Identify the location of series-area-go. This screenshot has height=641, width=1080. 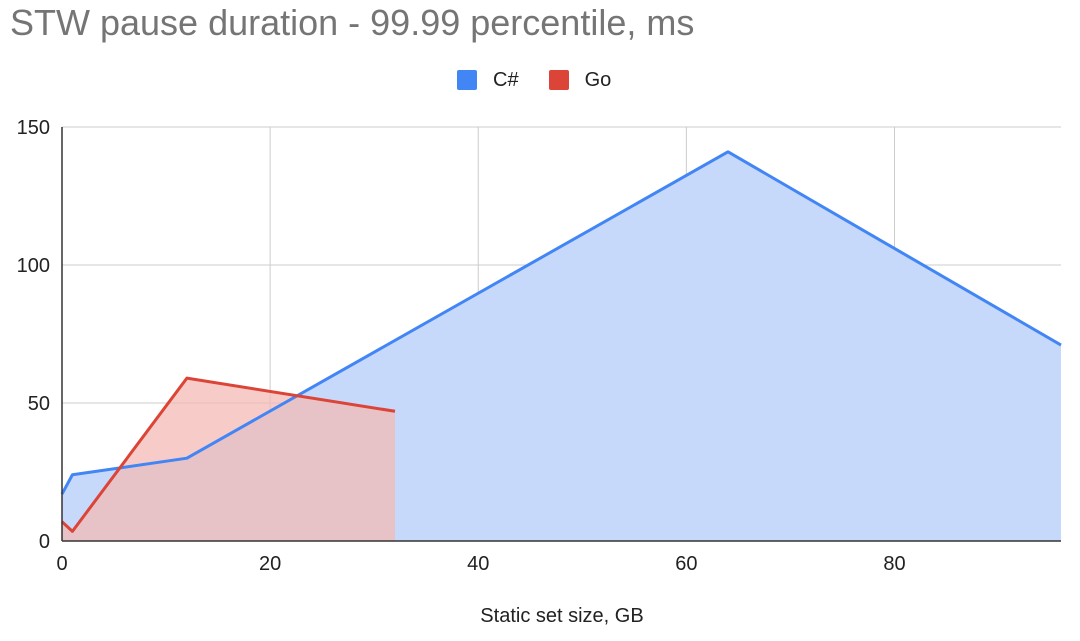
(228, 459).